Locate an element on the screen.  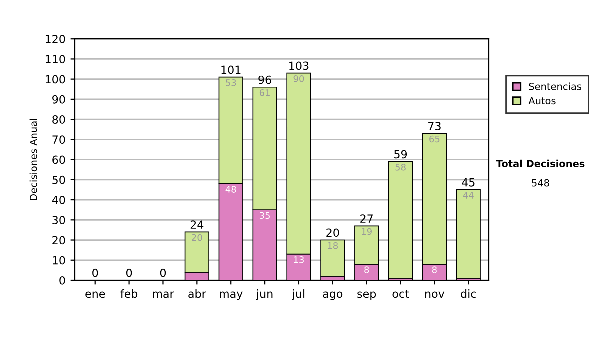
x-tick-label: sep is located at coordinates (367, 296).